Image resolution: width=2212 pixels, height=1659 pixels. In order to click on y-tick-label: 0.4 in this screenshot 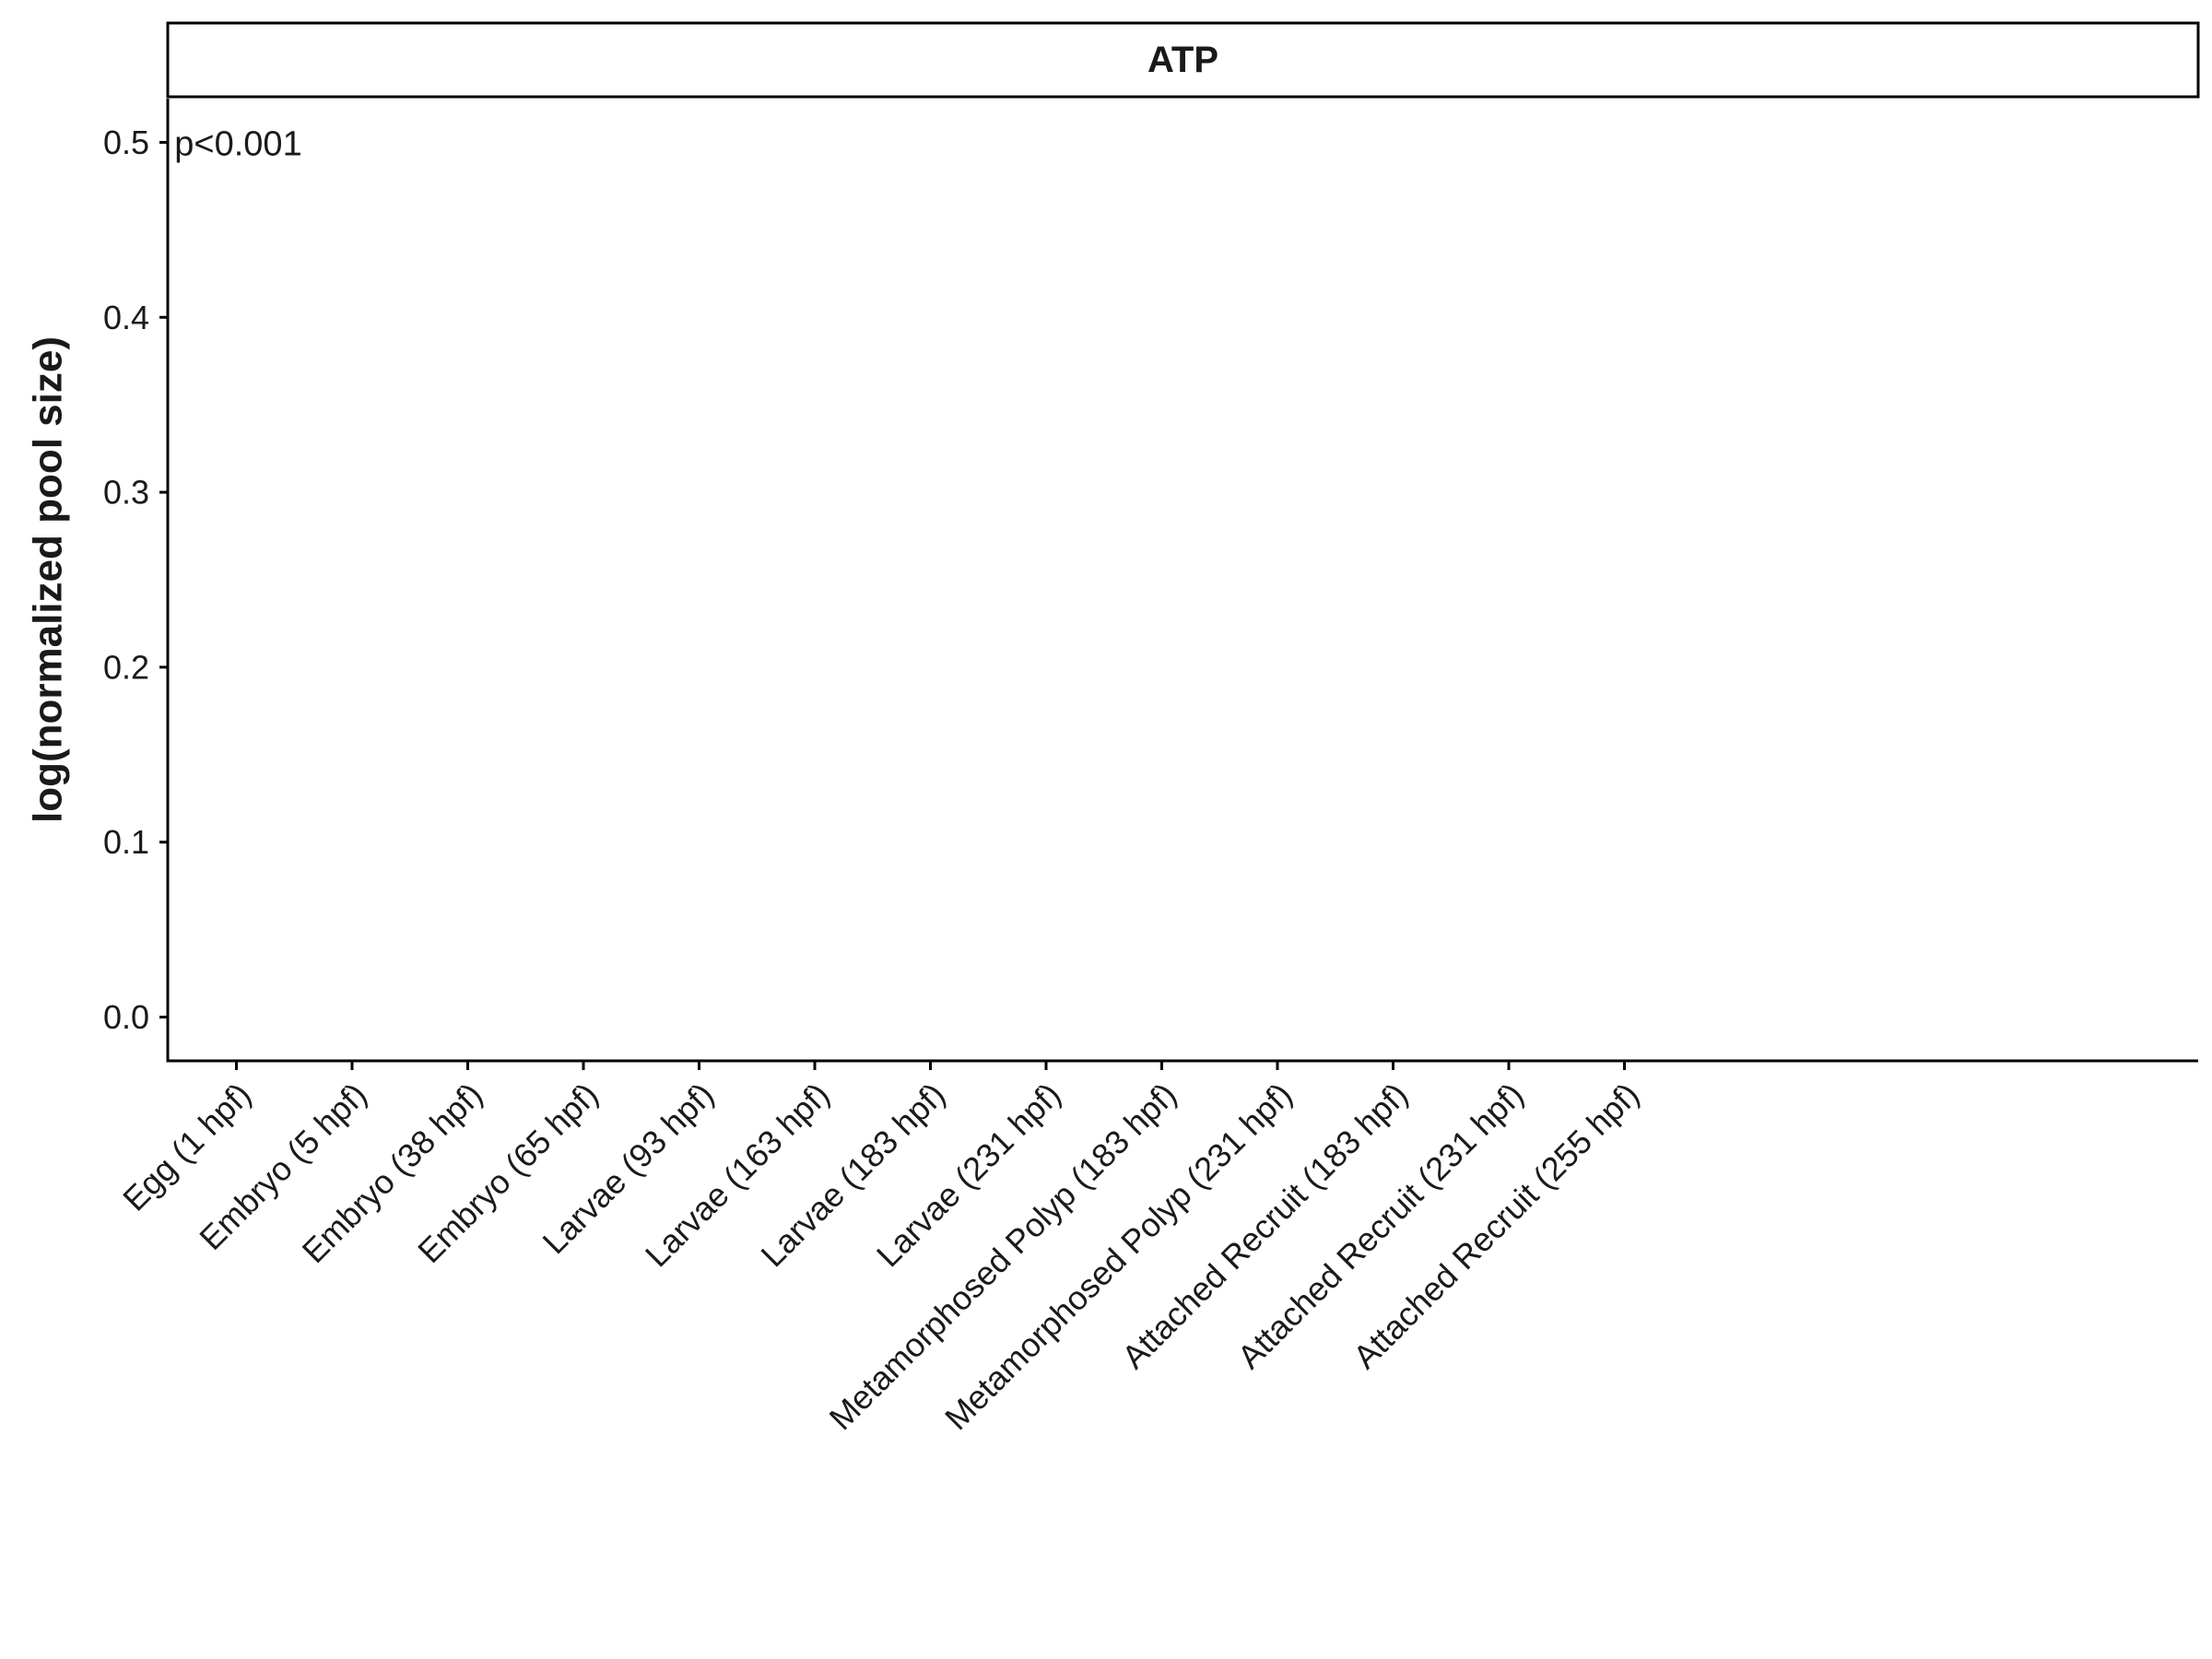, I will do `click(126, 317)`.